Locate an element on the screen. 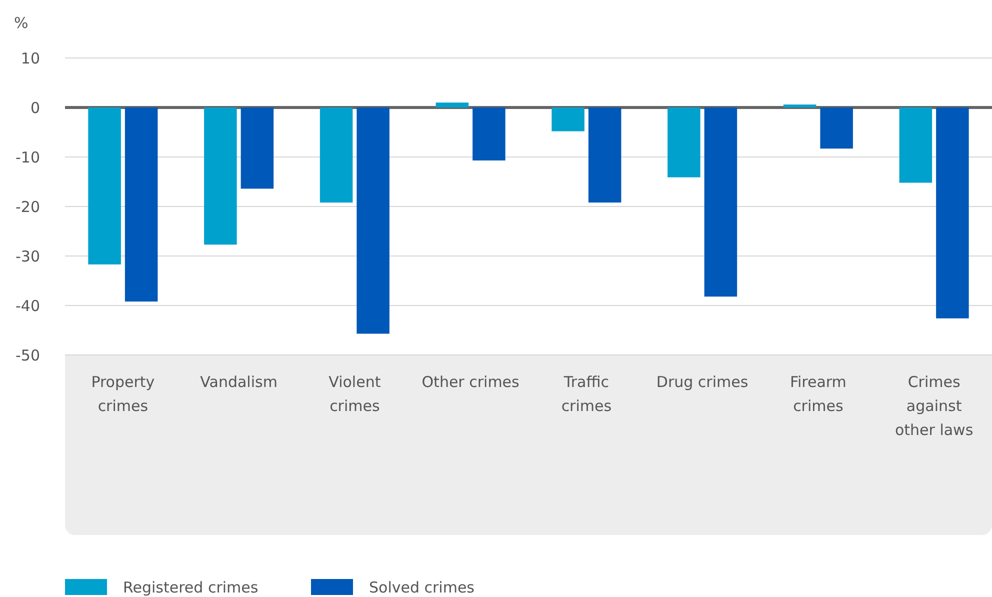 This screenshot has width=992, height=597. y-tick-label: -30 is located at coordinates (28, 256).